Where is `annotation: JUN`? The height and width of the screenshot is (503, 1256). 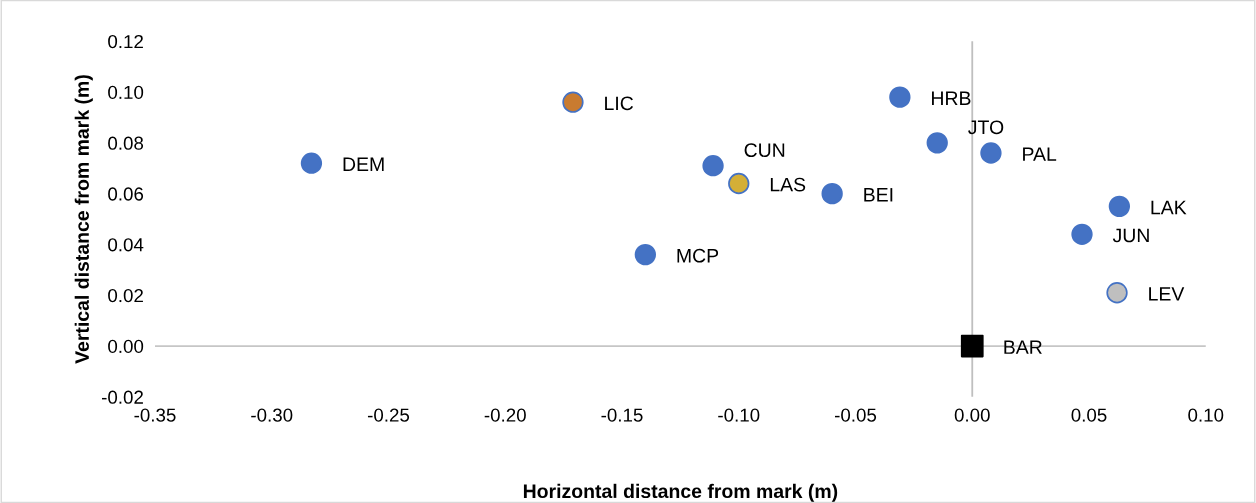 annotation: JUN is located at coordinates (1130, 235).